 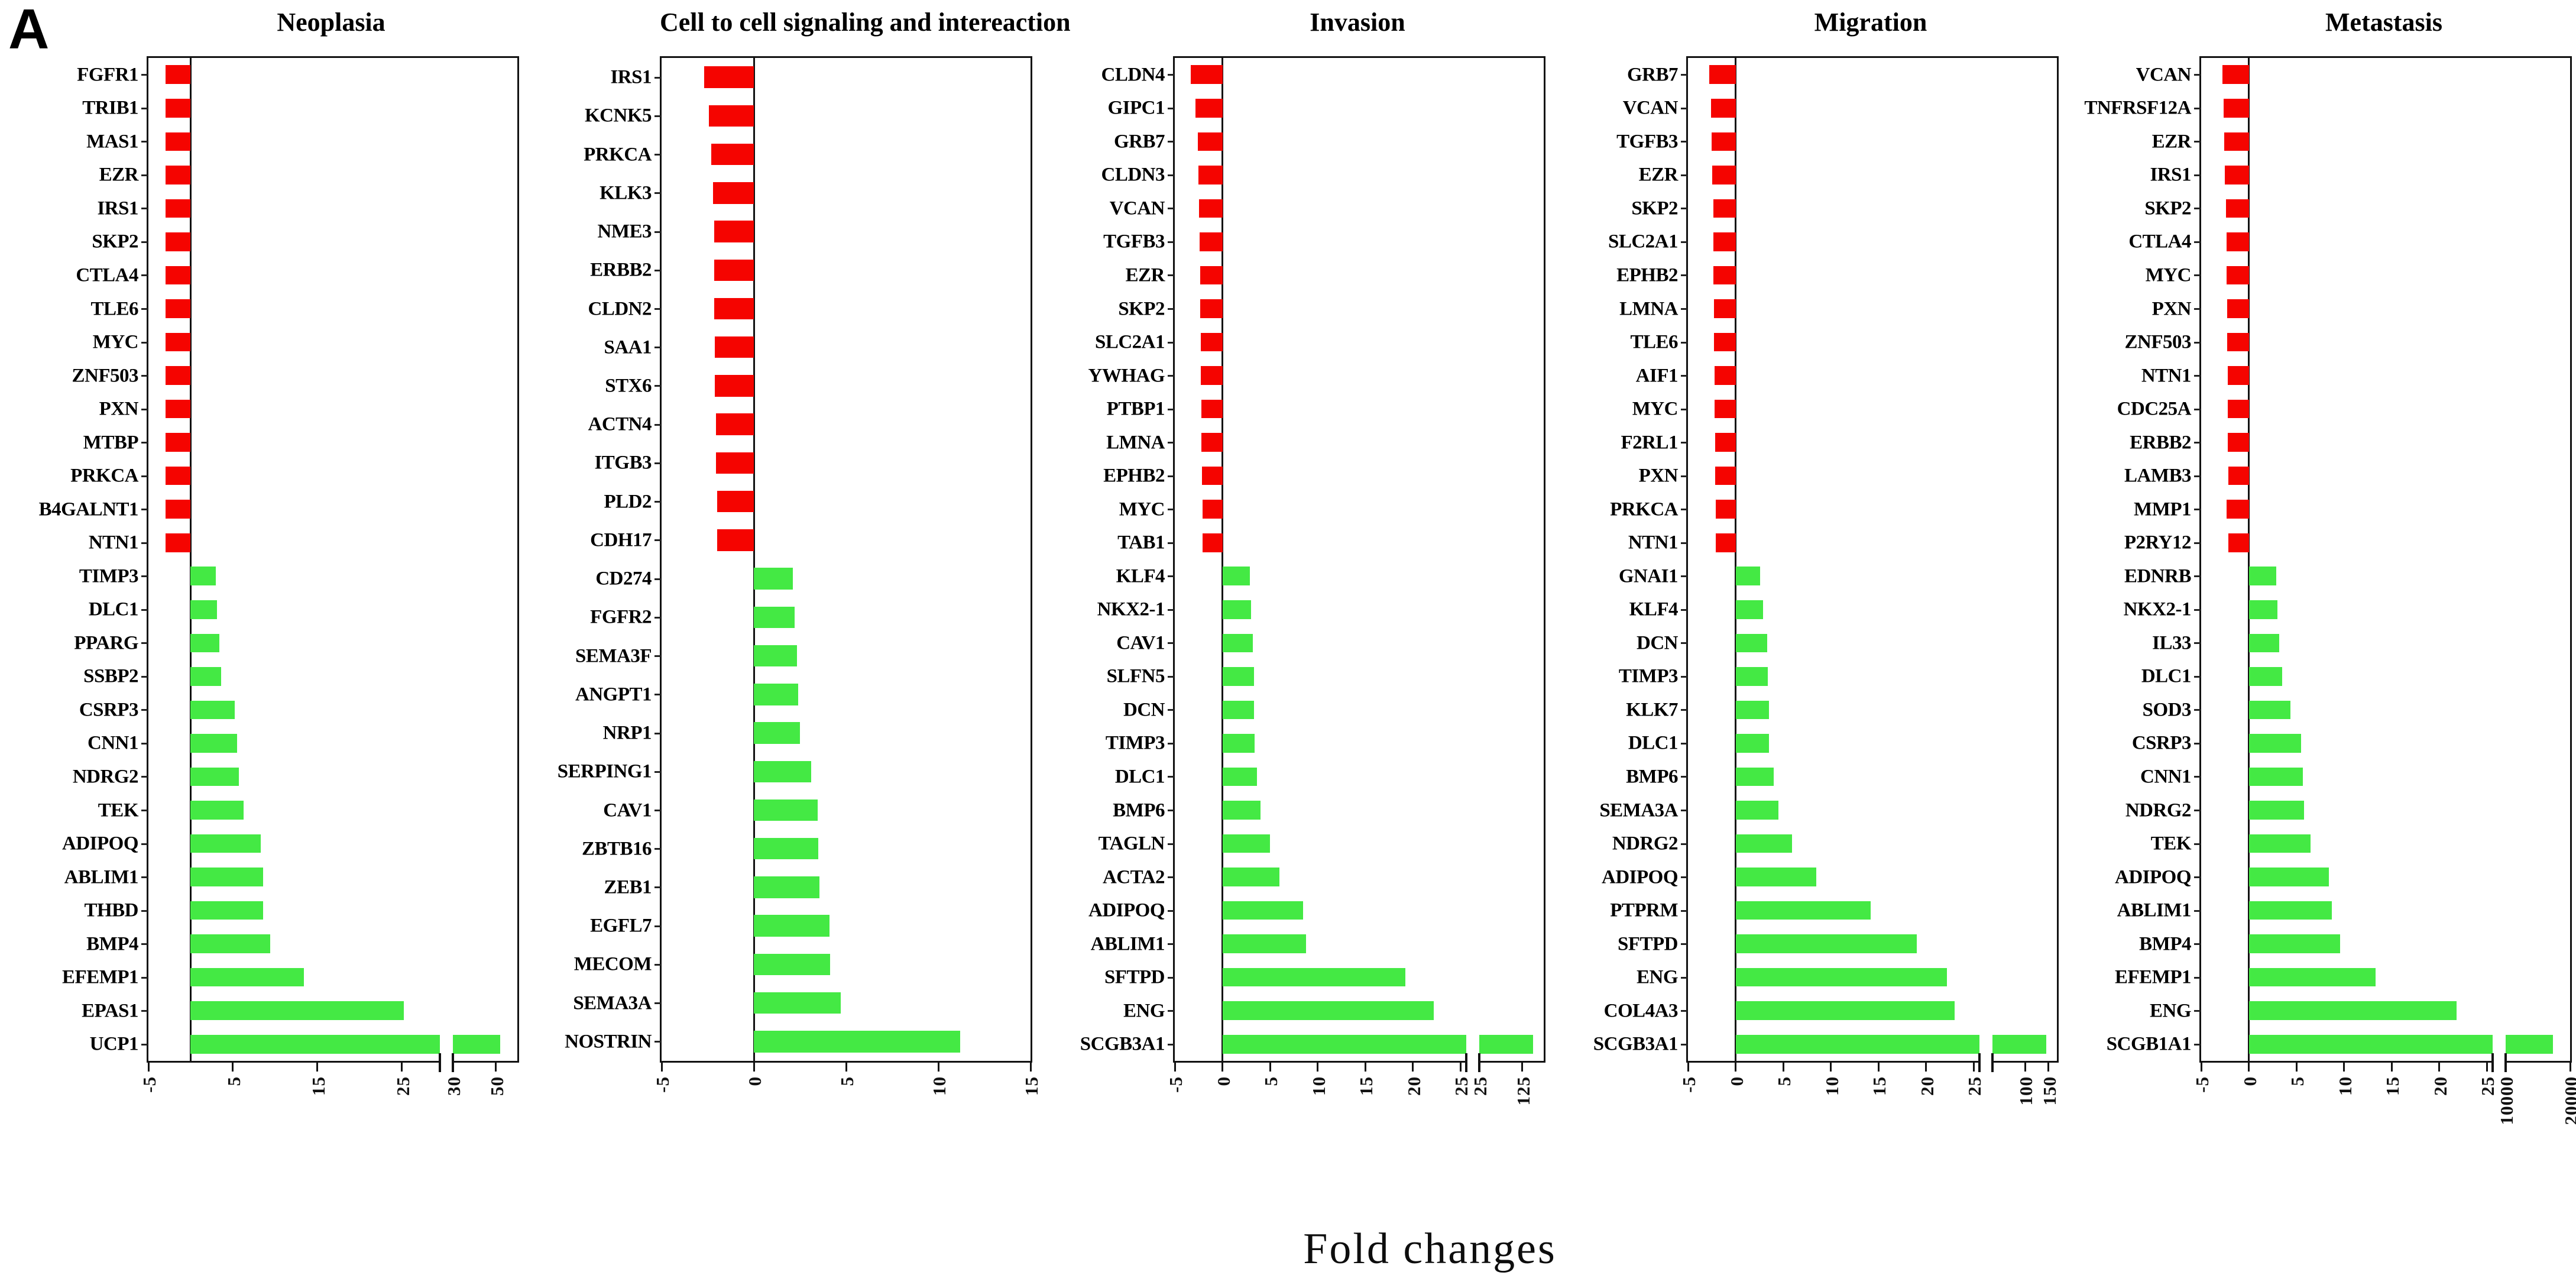 What do you see at coordinates (403, 1087) in the screenshot?
I see `x-tick-label: 25` at bounding box center [403, 1087].